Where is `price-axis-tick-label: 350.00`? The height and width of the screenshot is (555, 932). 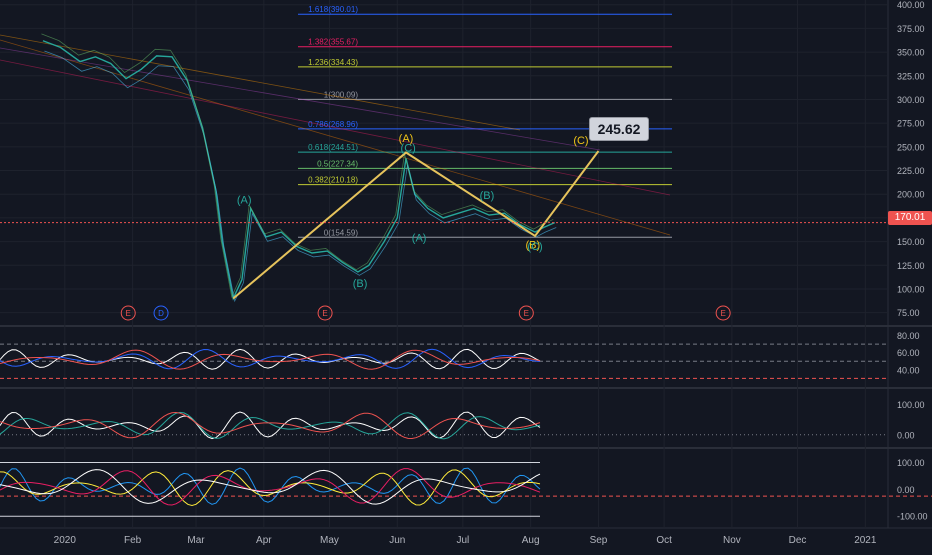
price-axis-tick-label: 350.00 is located at coordinates (911, 53).